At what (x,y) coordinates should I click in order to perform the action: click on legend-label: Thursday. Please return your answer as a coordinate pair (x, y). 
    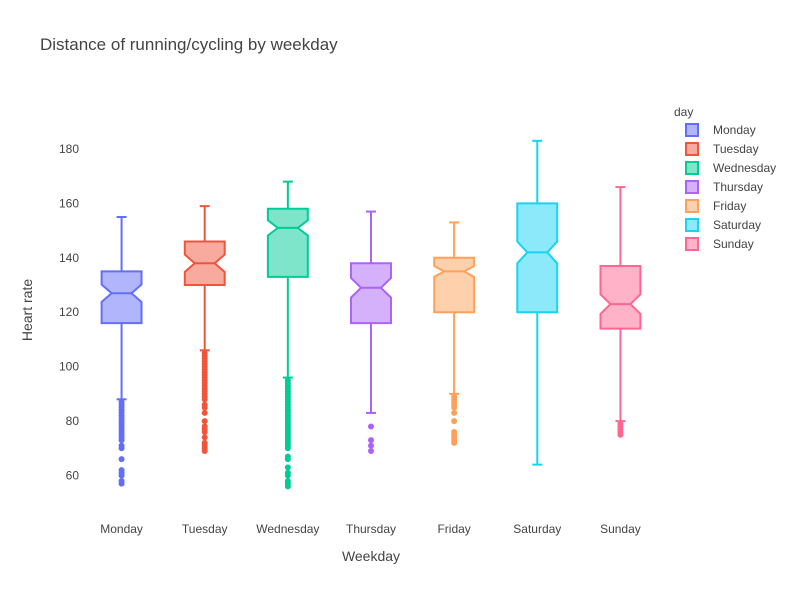
    Looking at the image, I should click on (738, 187).